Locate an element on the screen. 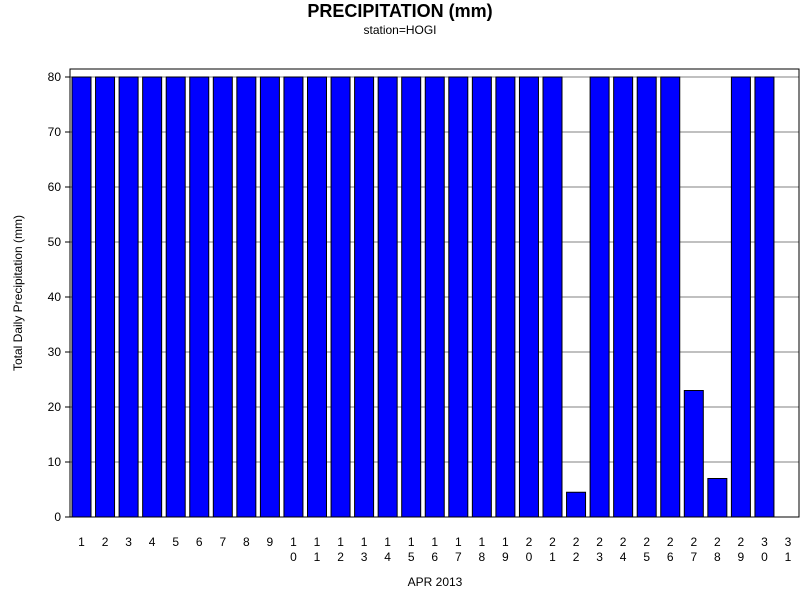 The image size is (800, 600). y-tick-label: 30 is located at coordinates (55, 352).